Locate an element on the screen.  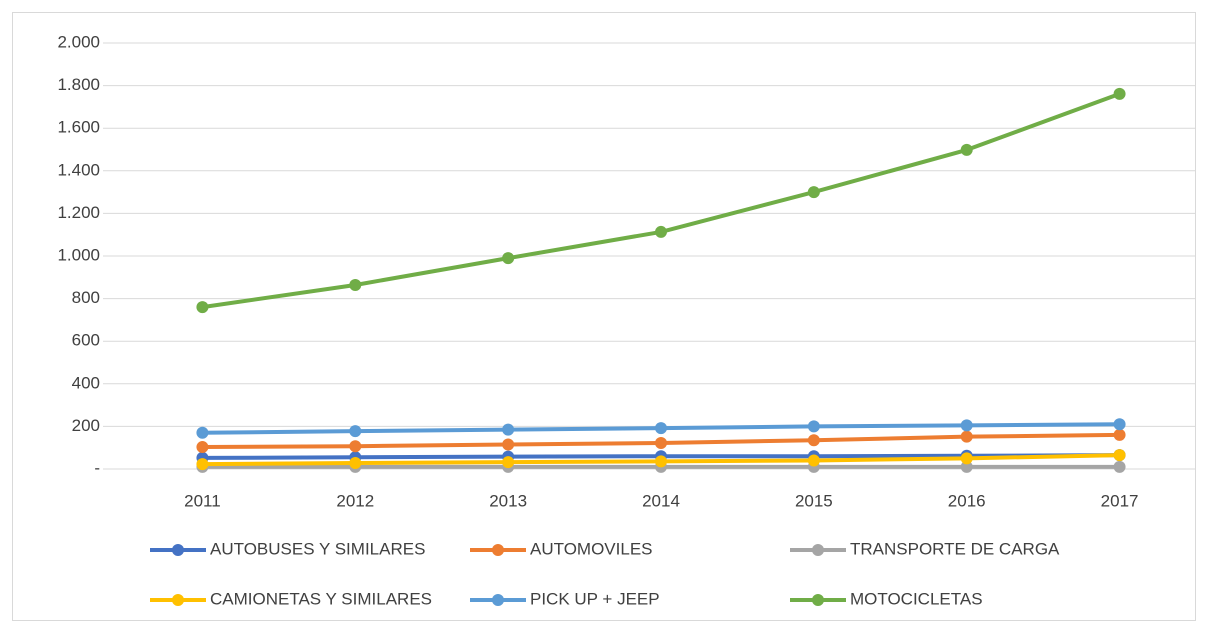
legend-label: AUTOMOVILES is located at coordinates (591, 548).